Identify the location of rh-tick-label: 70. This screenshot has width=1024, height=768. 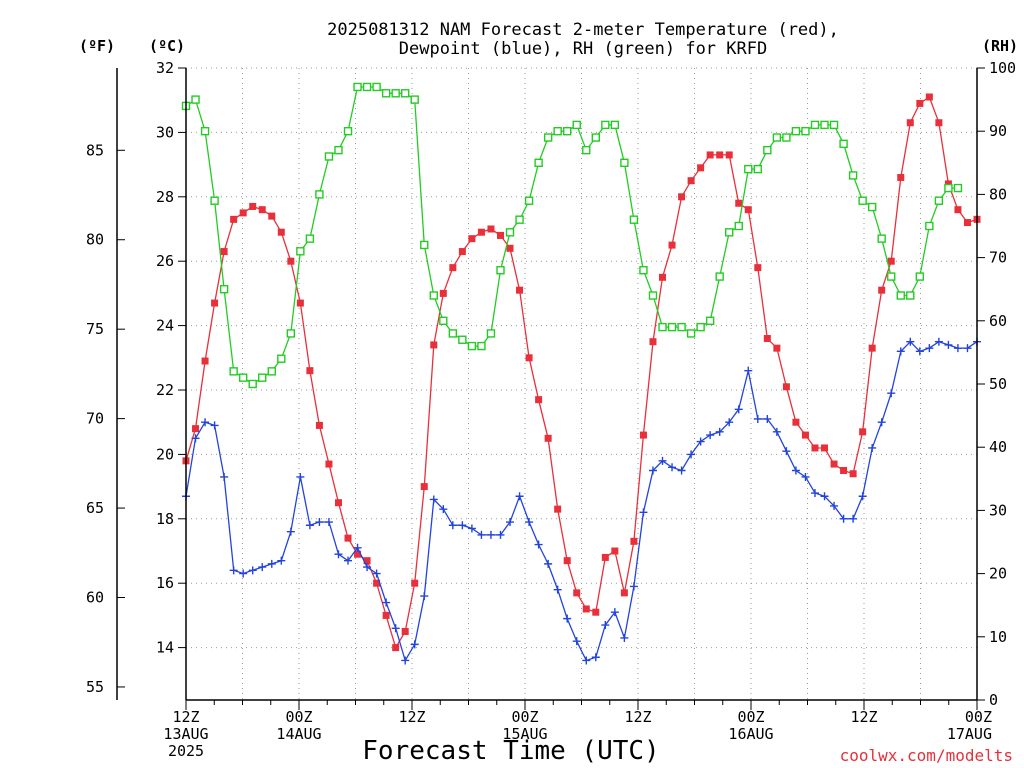
(998, 258).